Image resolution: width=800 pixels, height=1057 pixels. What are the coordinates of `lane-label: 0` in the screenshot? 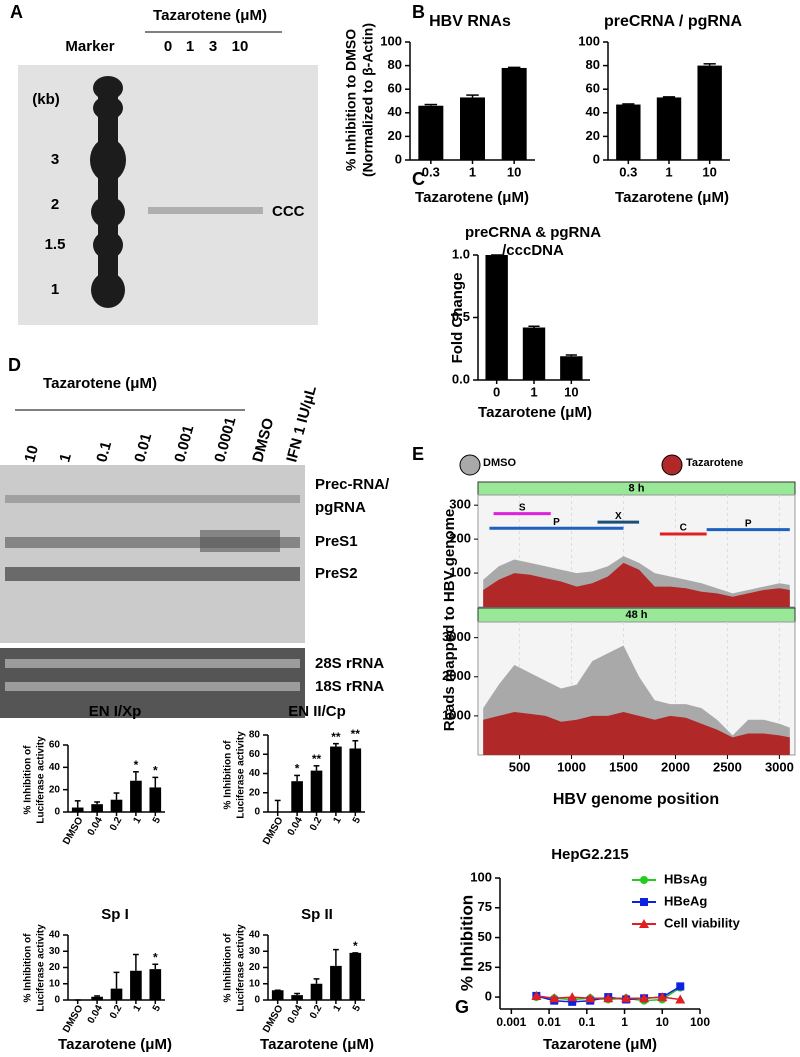 It's located at (168, 46).